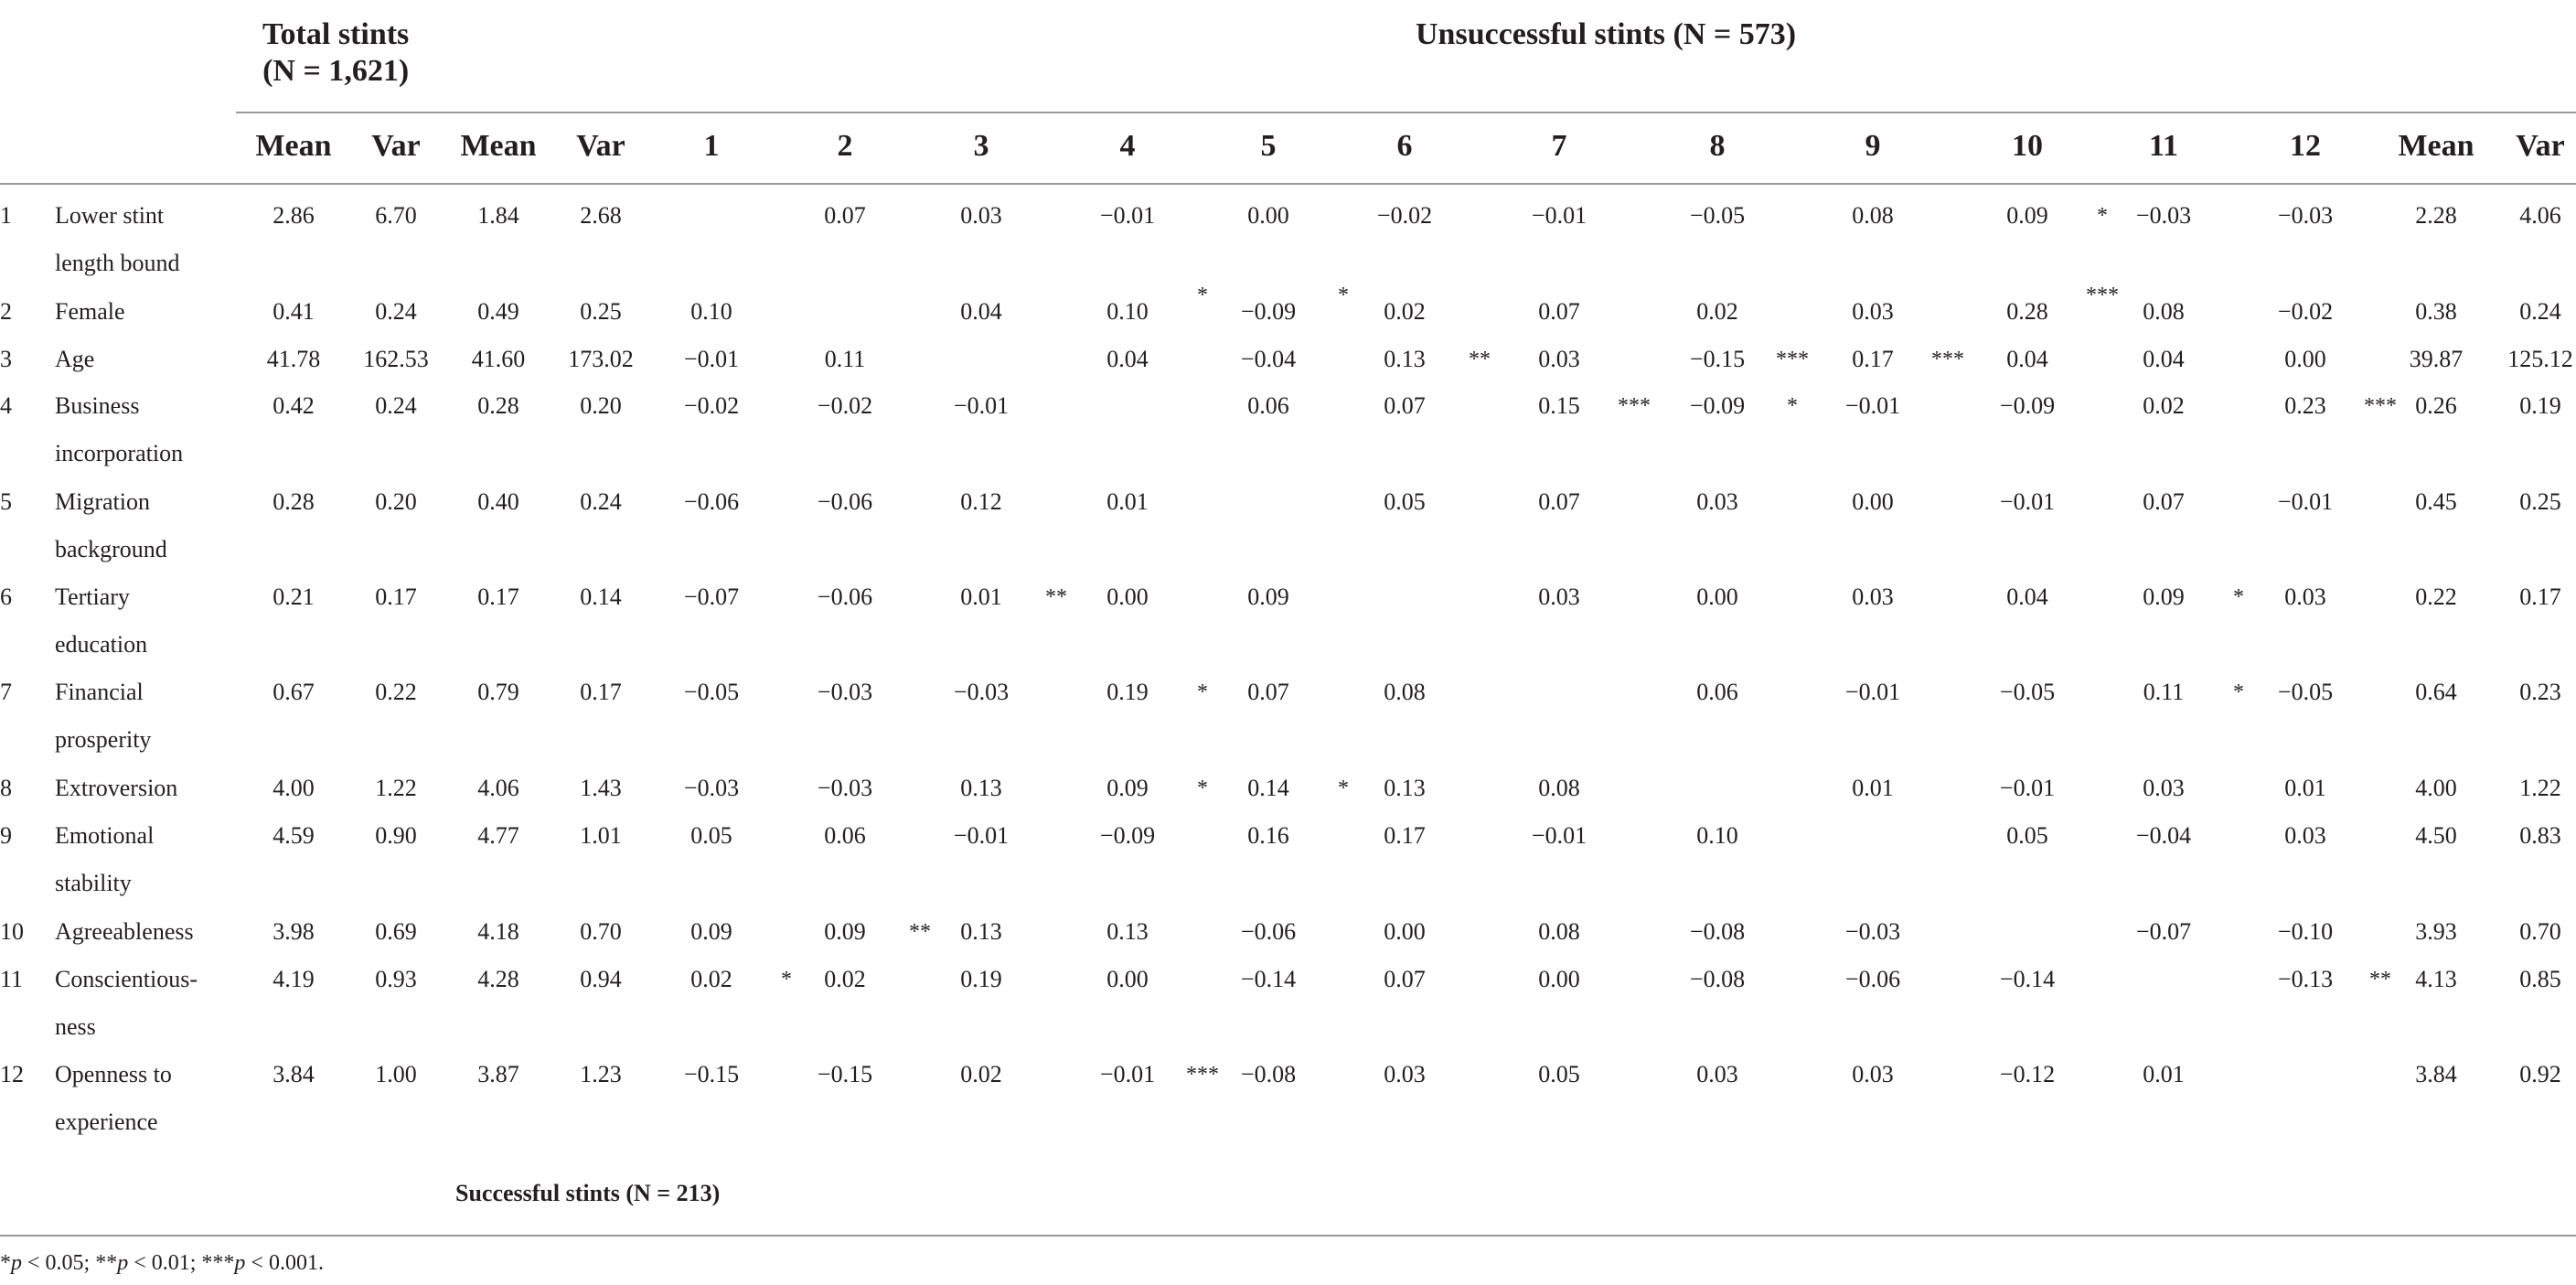 The width and height of the screenshot is (2576, 1285). I want to click on table-cell: 2.68, so click(601, 215).